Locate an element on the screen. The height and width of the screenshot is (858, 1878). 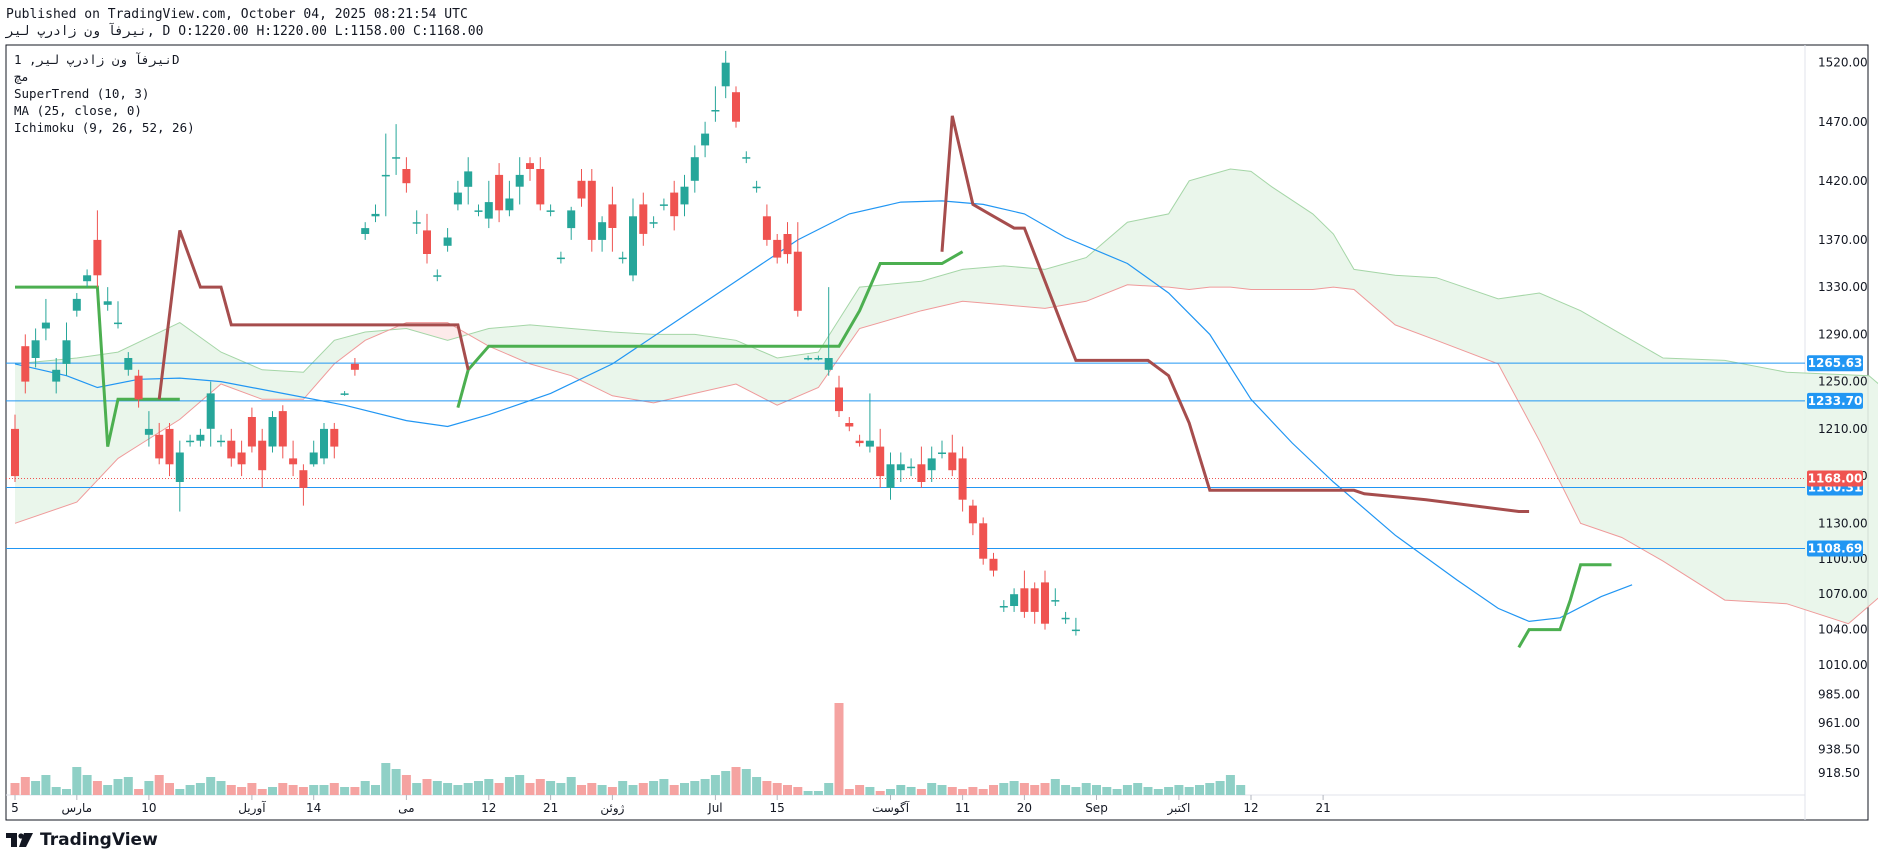
last-price-badge: 1168.00 is located at coordinates (1835, 478).